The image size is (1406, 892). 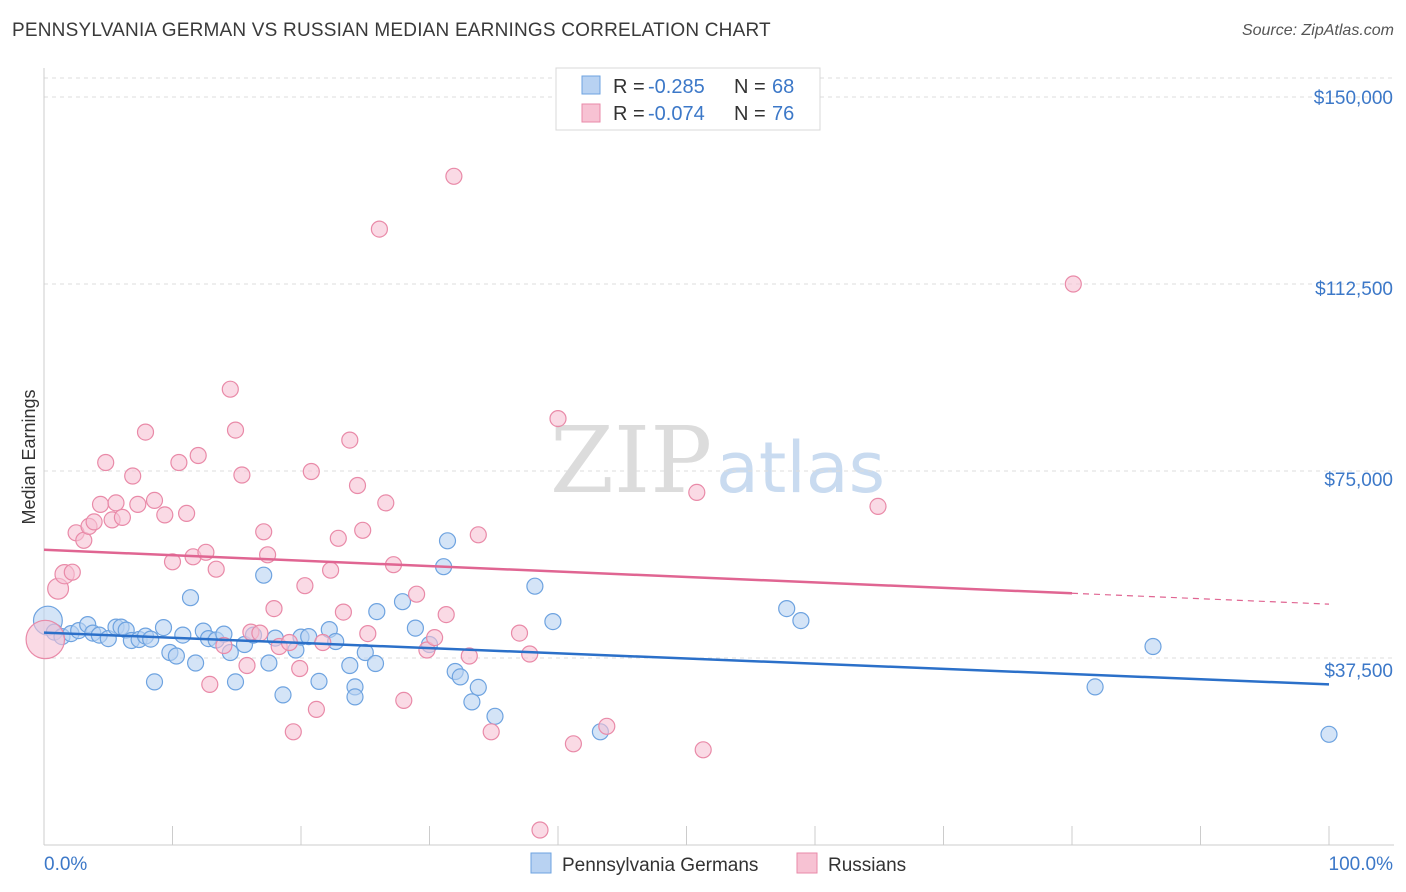 I want to click on series-legend-label: Pennsylvania Germans, so click(x=660, y=865).